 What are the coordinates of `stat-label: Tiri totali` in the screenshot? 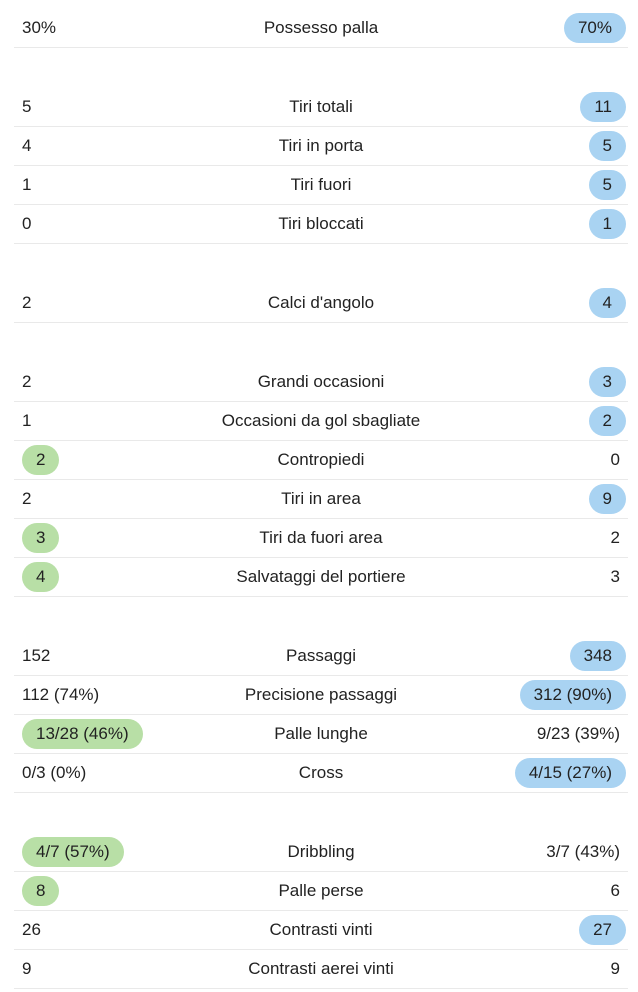 It's located at (321, 106).